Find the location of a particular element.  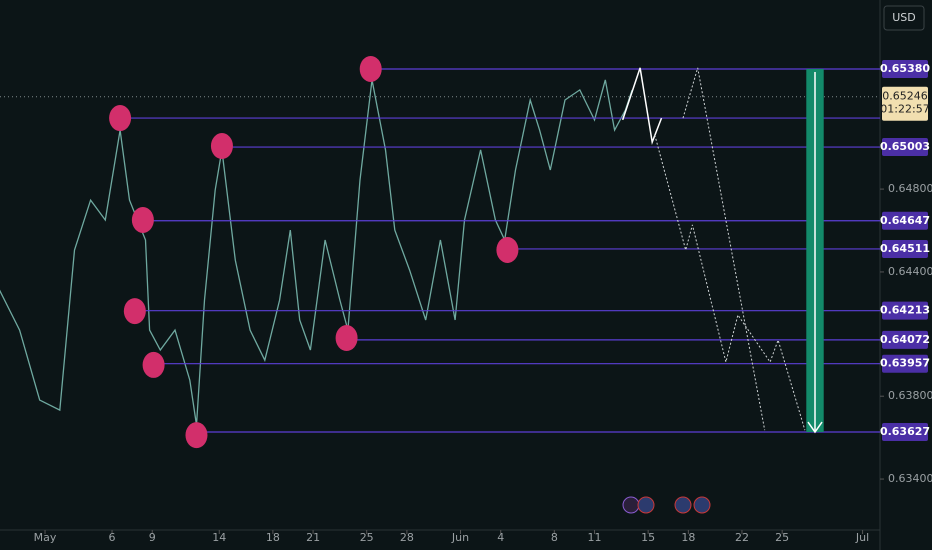

x-tick-label: 4 is located at coordinates (500, 537).